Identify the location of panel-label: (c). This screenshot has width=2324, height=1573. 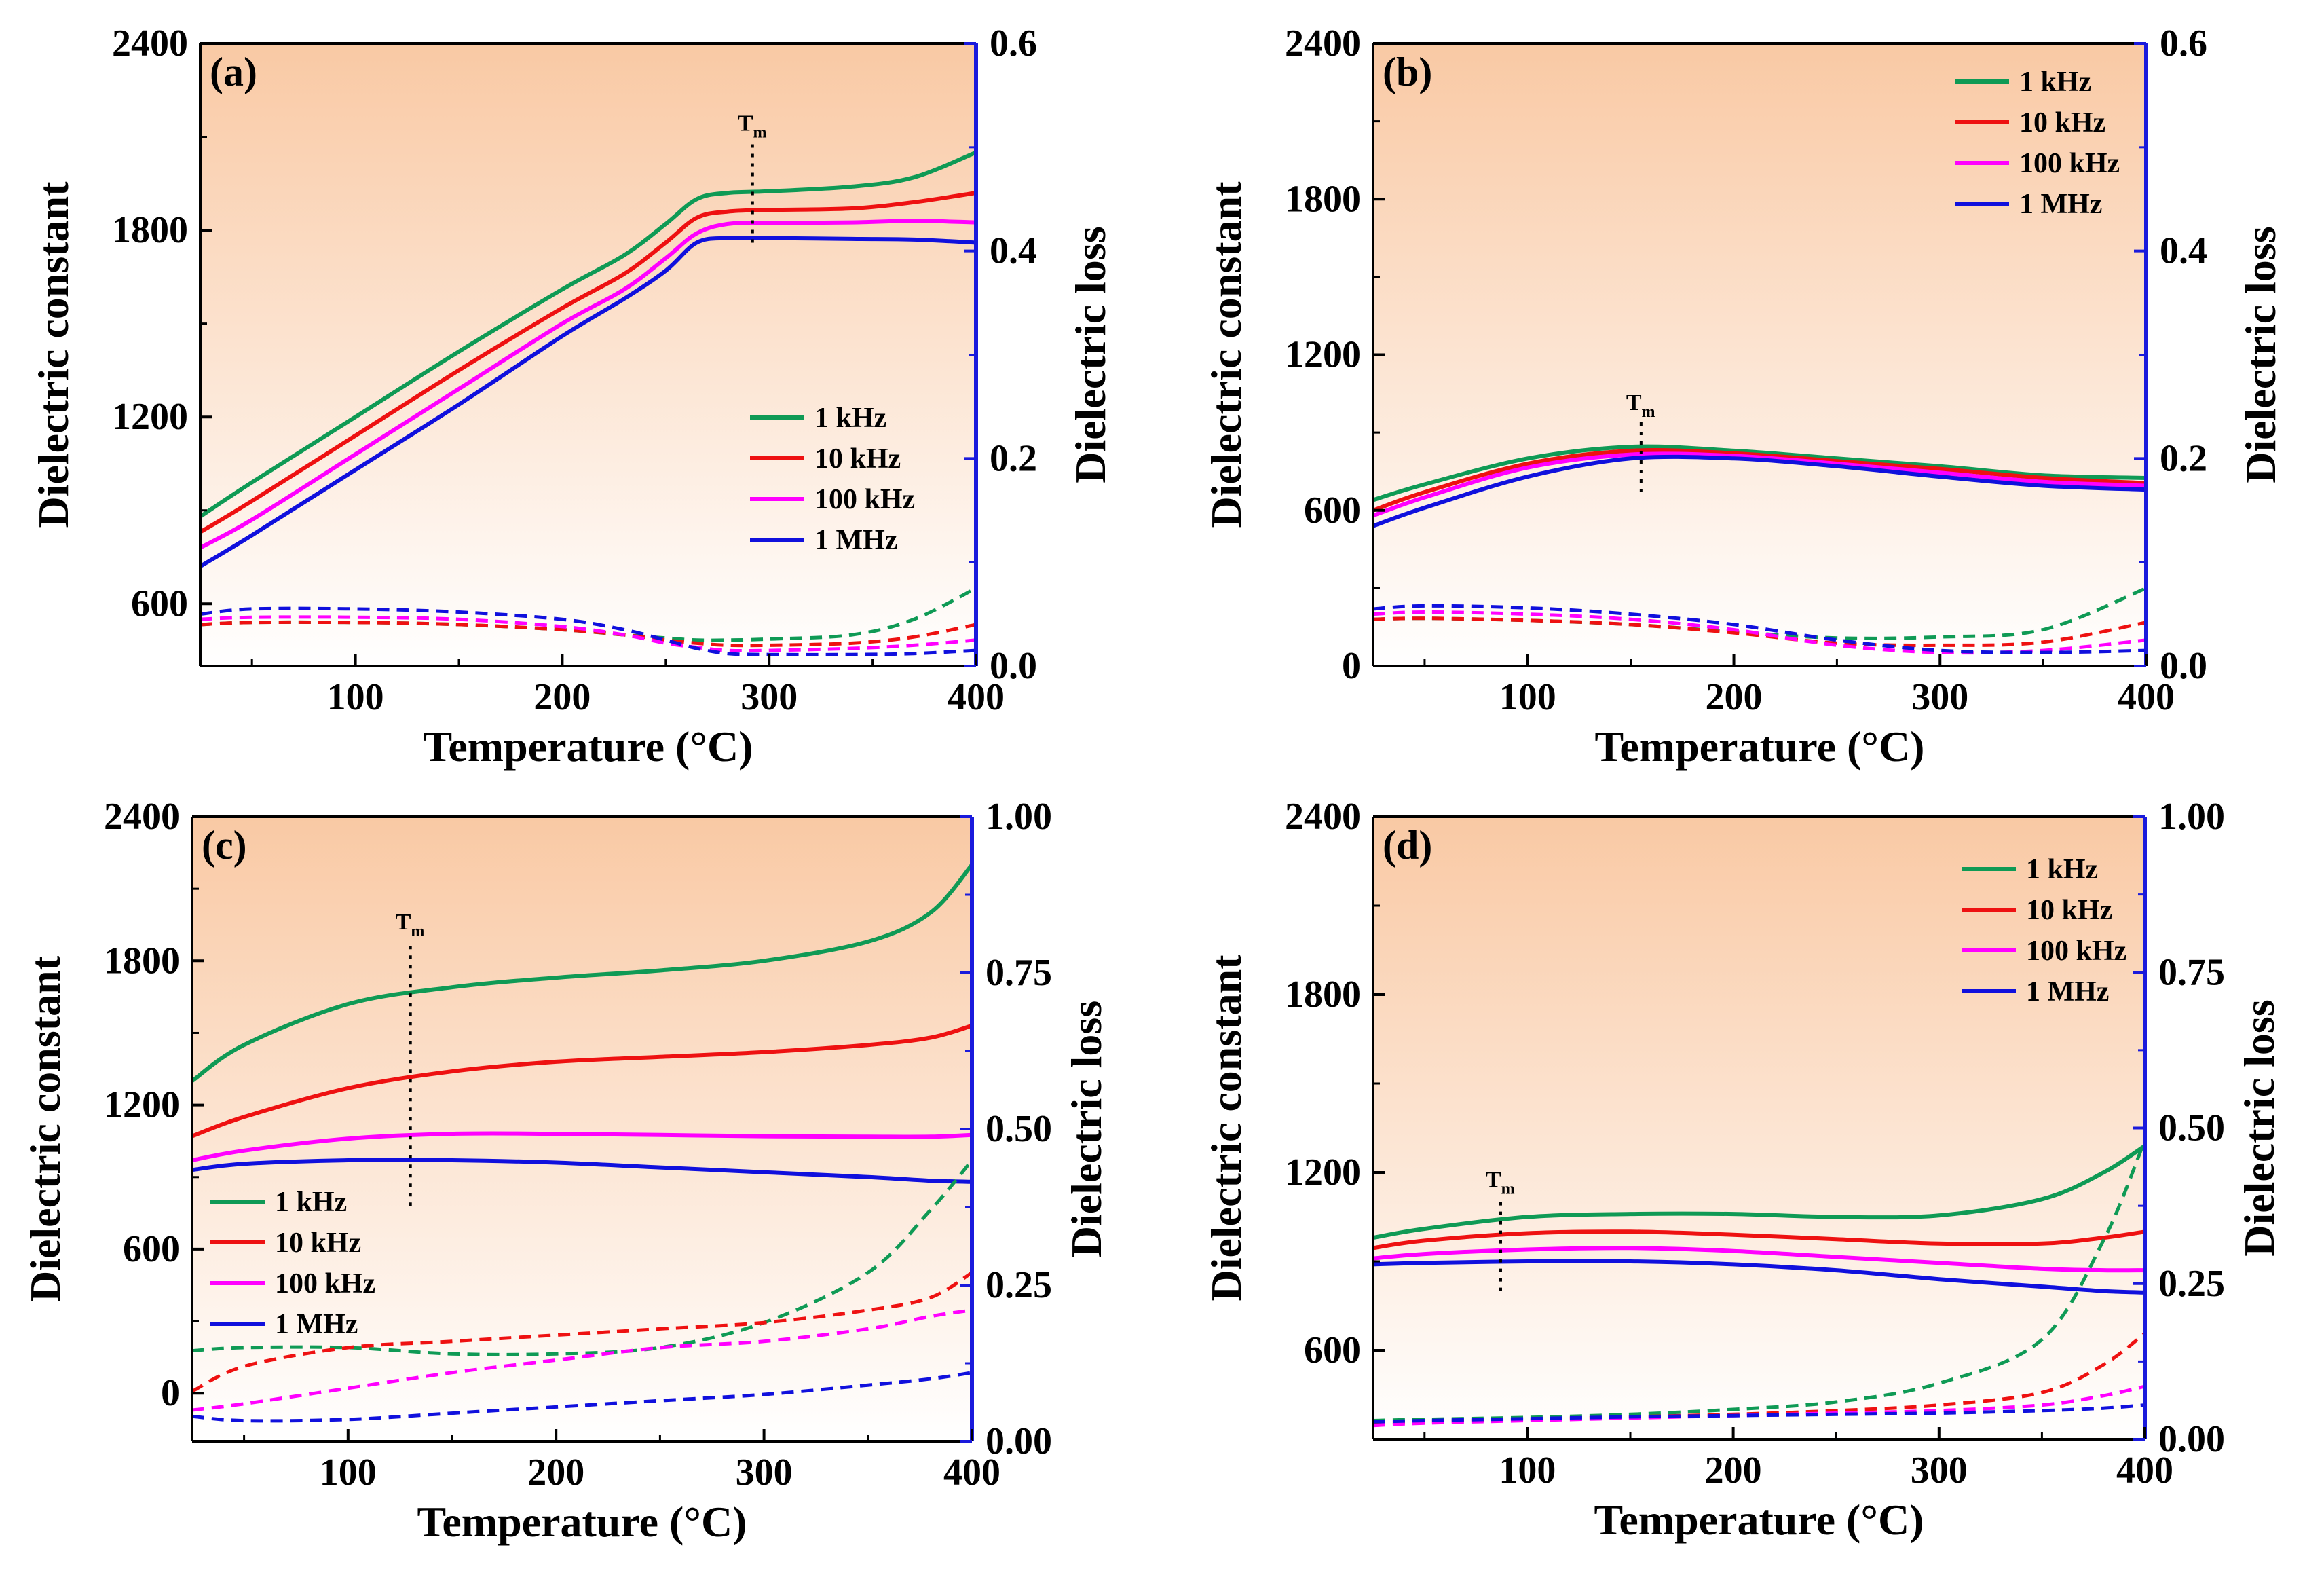
(224, 845).